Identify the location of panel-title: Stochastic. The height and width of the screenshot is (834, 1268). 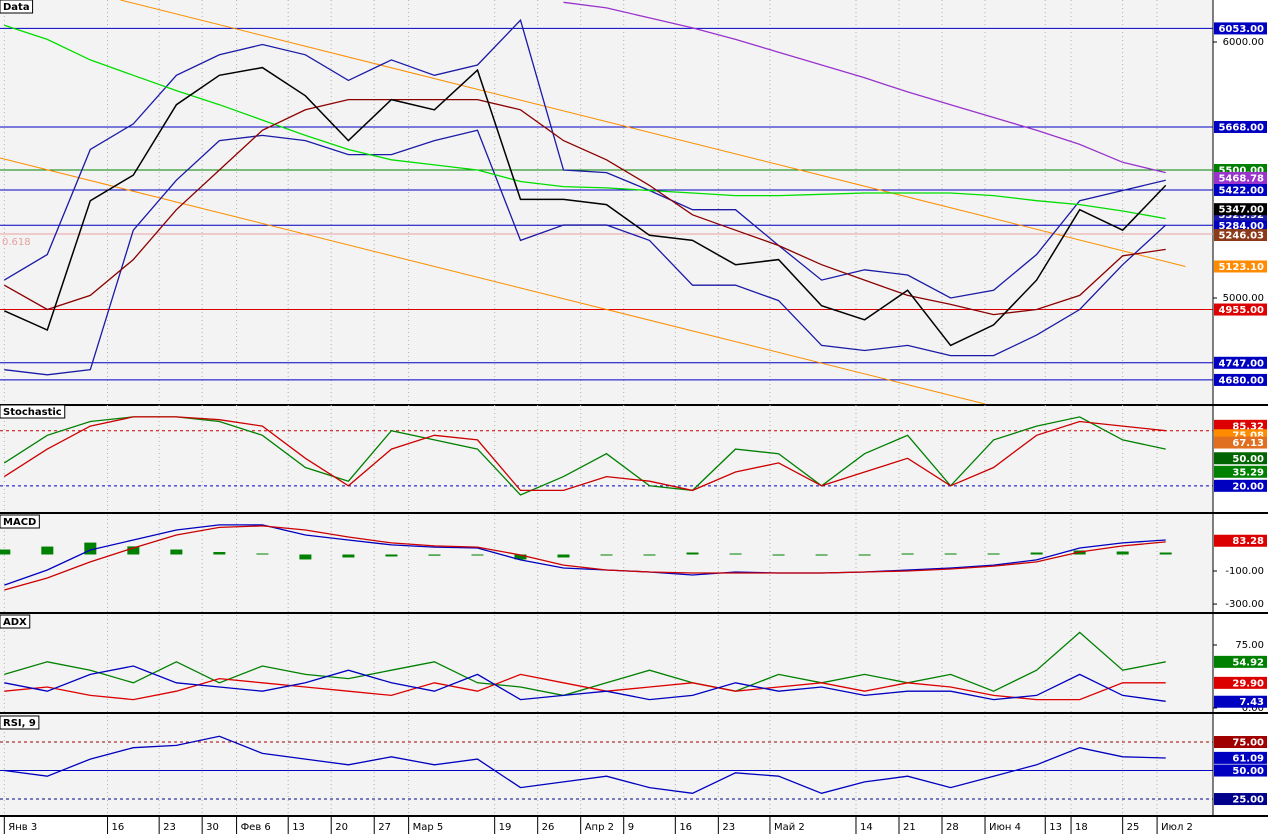
(32, 412).